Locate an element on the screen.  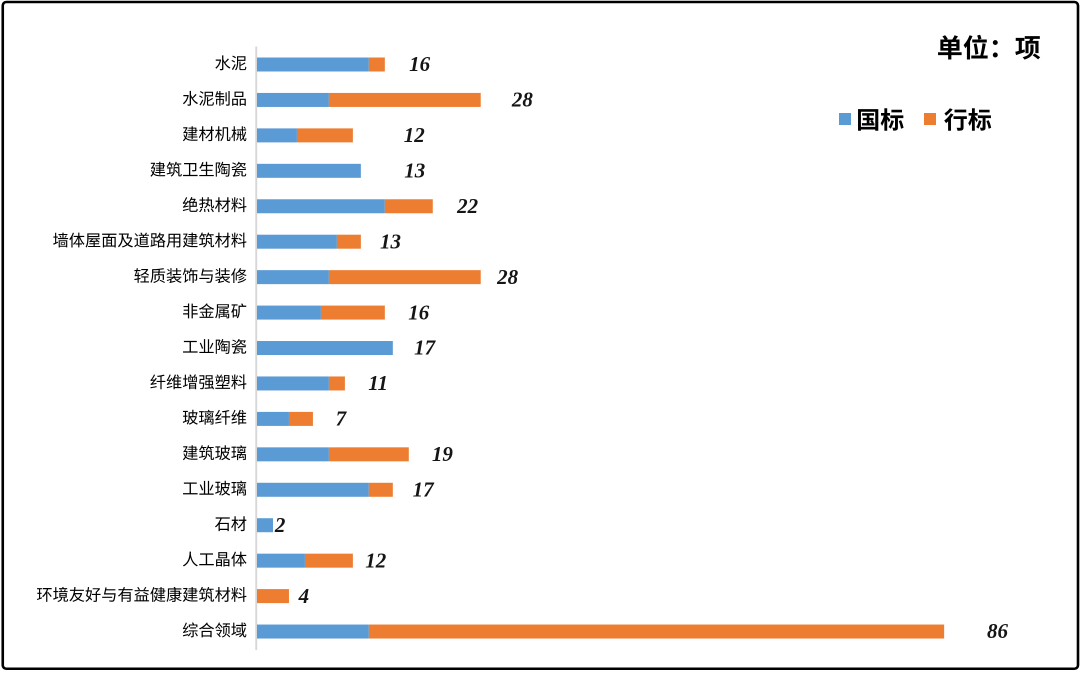
svg-text: 22 is located at coordinates (467, 206).